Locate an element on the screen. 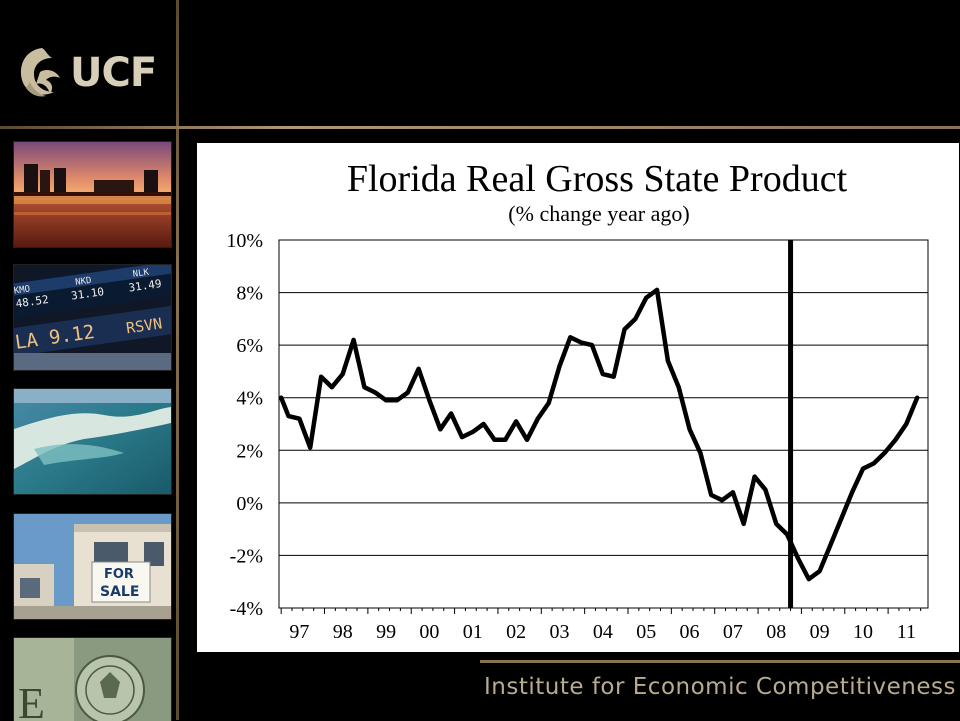 The width and height of the screenshot is (960, 721). y-tick-label: -2% is located at coordinates (246, 556).